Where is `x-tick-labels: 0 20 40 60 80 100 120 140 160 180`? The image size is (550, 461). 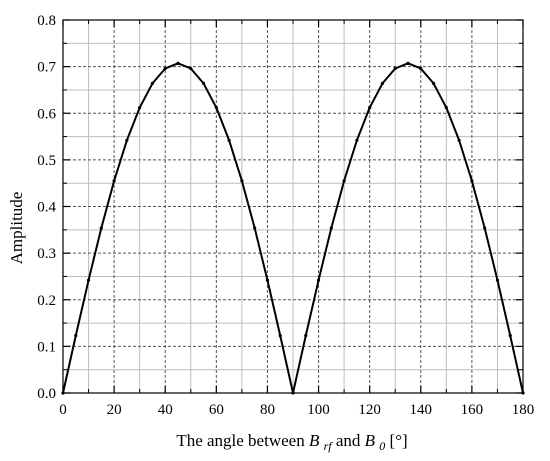
x-tick-labels: 0 20 40 60 80 100 120 140 160 180 is located at coordinates (296, 410).